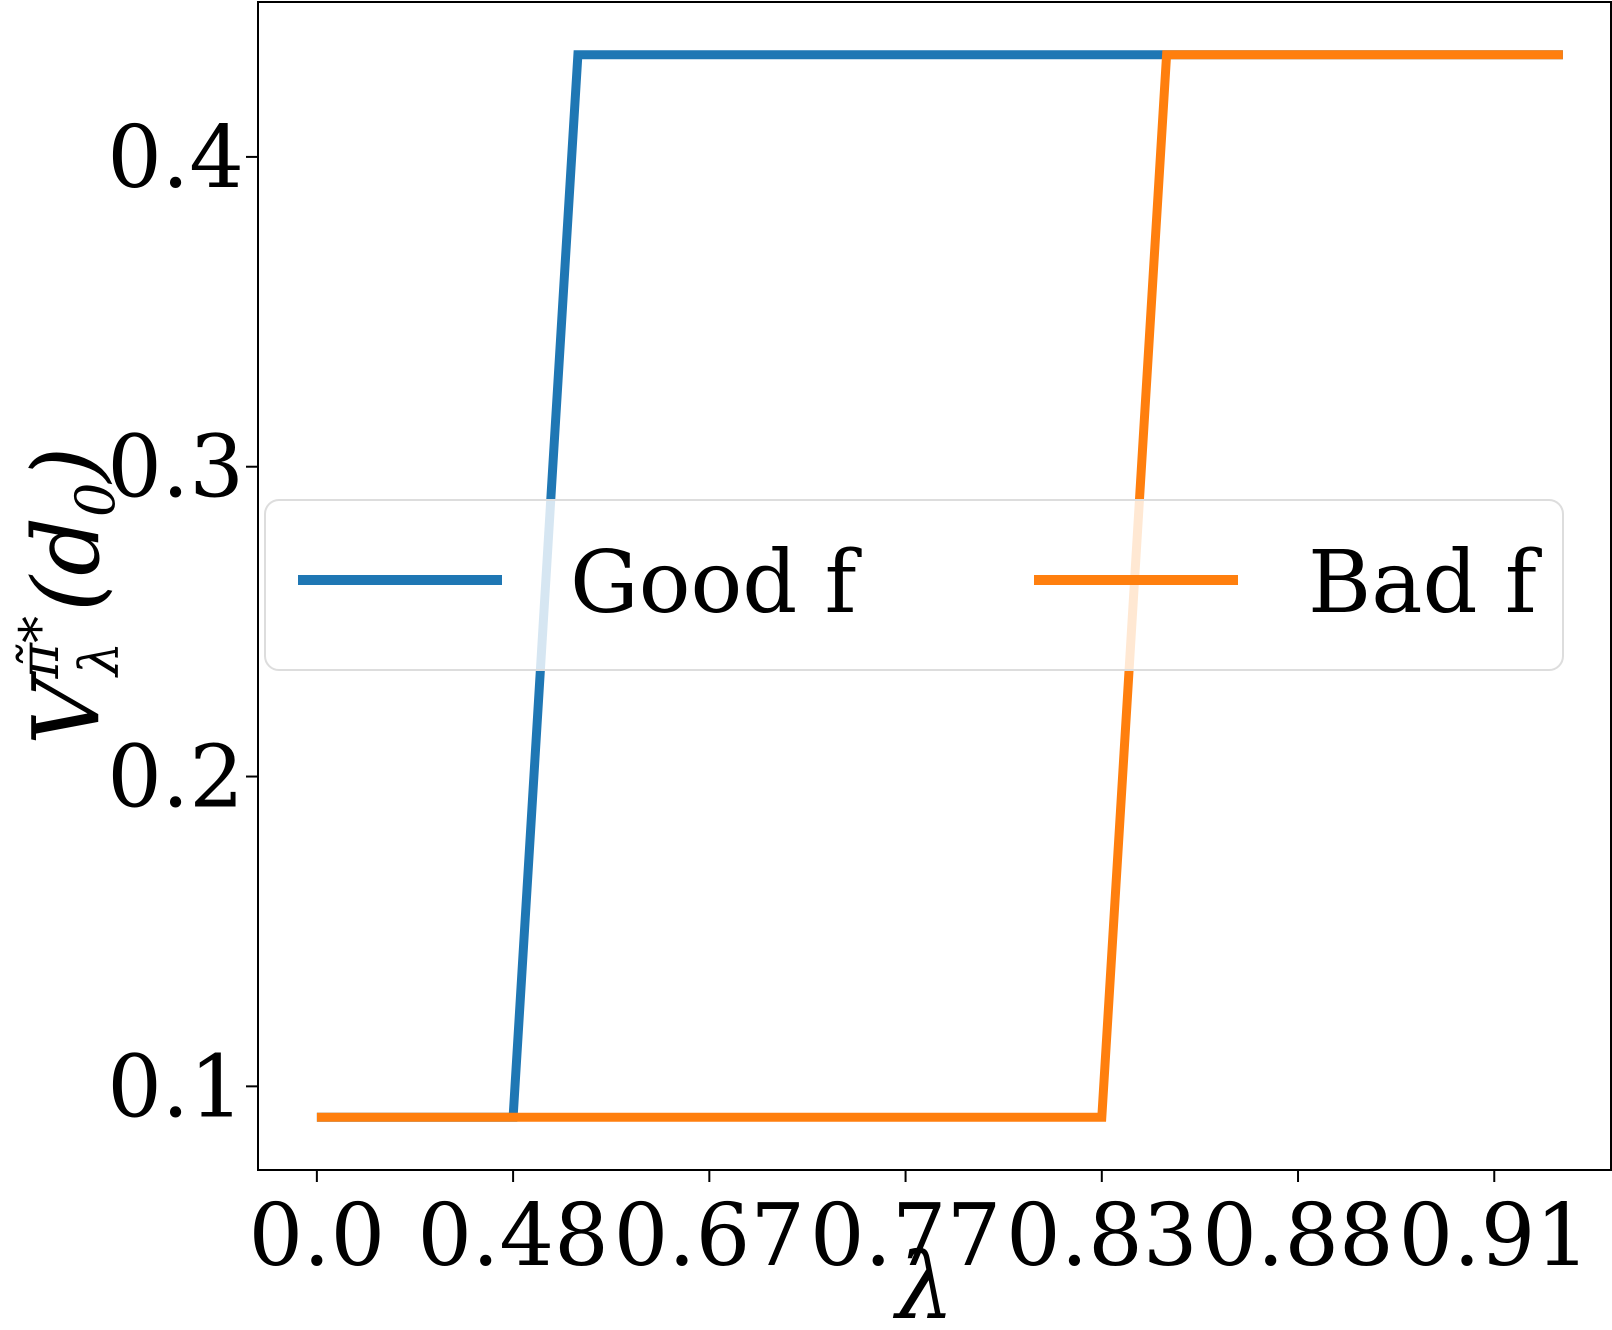 Image resolution: width=1612 pixels, height=1330 pixels. What do you see at coordinates (1425, 583) in the screenshot?
I see `legend-label-bad: Bad f` at bounding box center [1425, 583].